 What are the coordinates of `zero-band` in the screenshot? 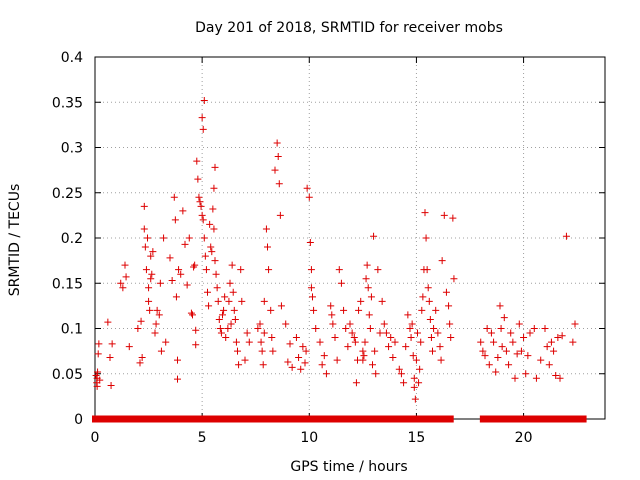 It's located at (339, 419).